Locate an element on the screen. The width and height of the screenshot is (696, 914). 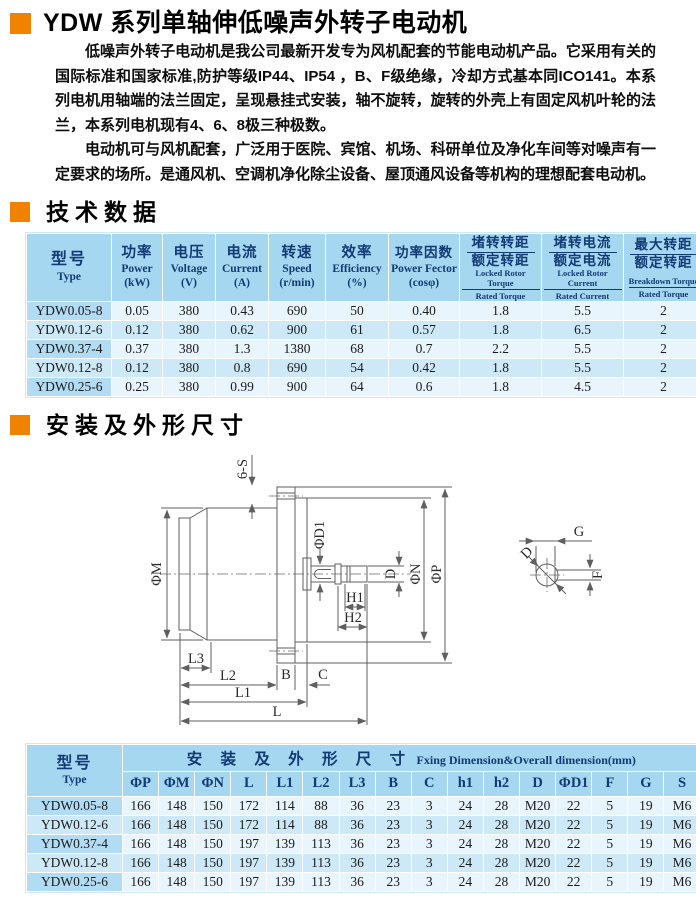
dim-col-header: L2 is located at coordinates (321, 783).